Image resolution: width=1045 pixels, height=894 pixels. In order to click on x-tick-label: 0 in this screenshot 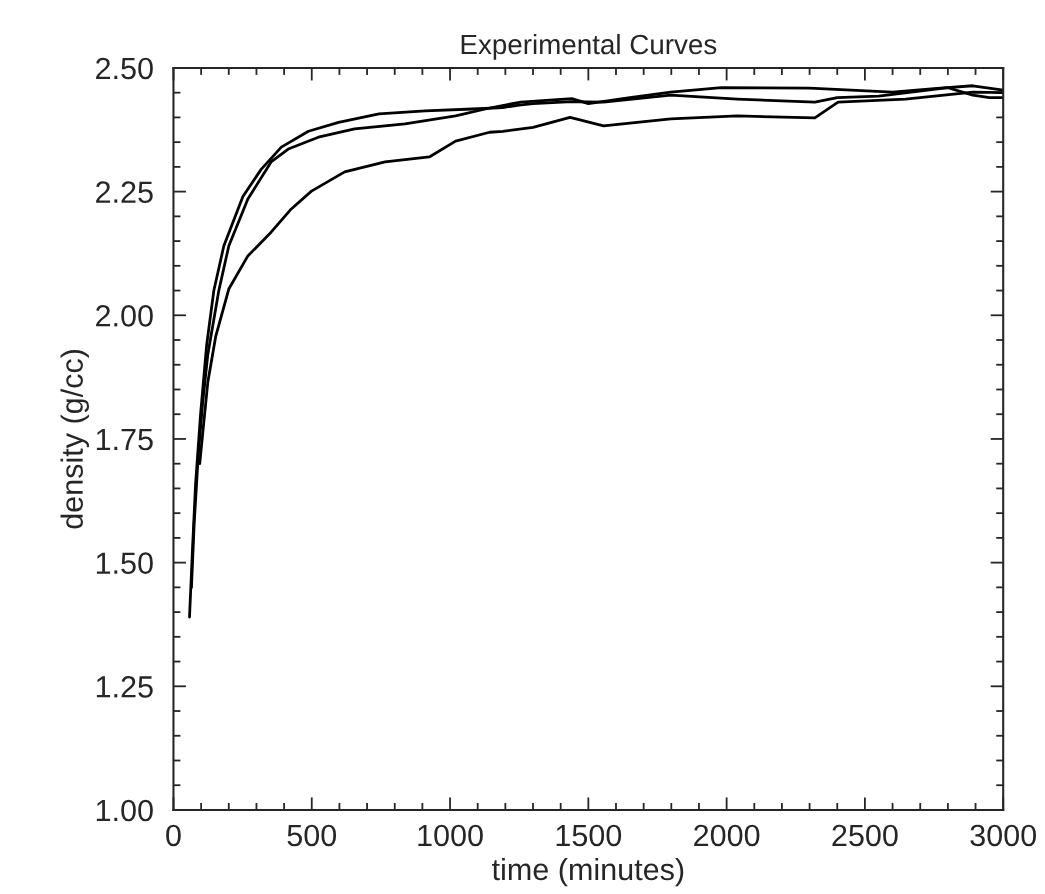, I will do `click(173, 835)`.